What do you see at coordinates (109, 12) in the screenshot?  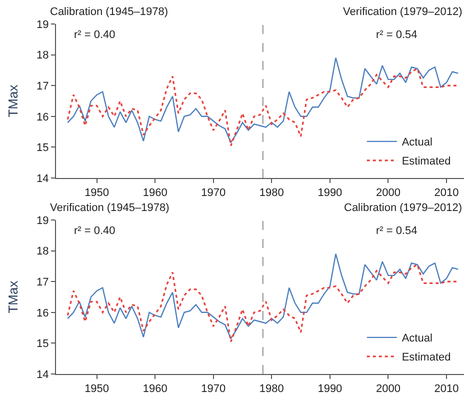 I see `text: Calibration (1945–1978)` at bounding box center [109, 12].